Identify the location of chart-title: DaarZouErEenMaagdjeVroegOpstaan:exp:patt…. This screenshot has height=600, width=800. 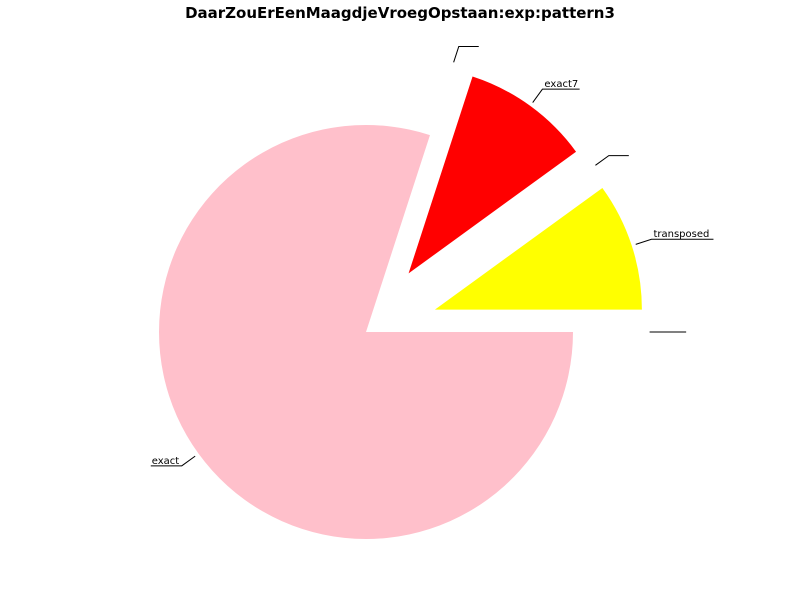
(400, 13).